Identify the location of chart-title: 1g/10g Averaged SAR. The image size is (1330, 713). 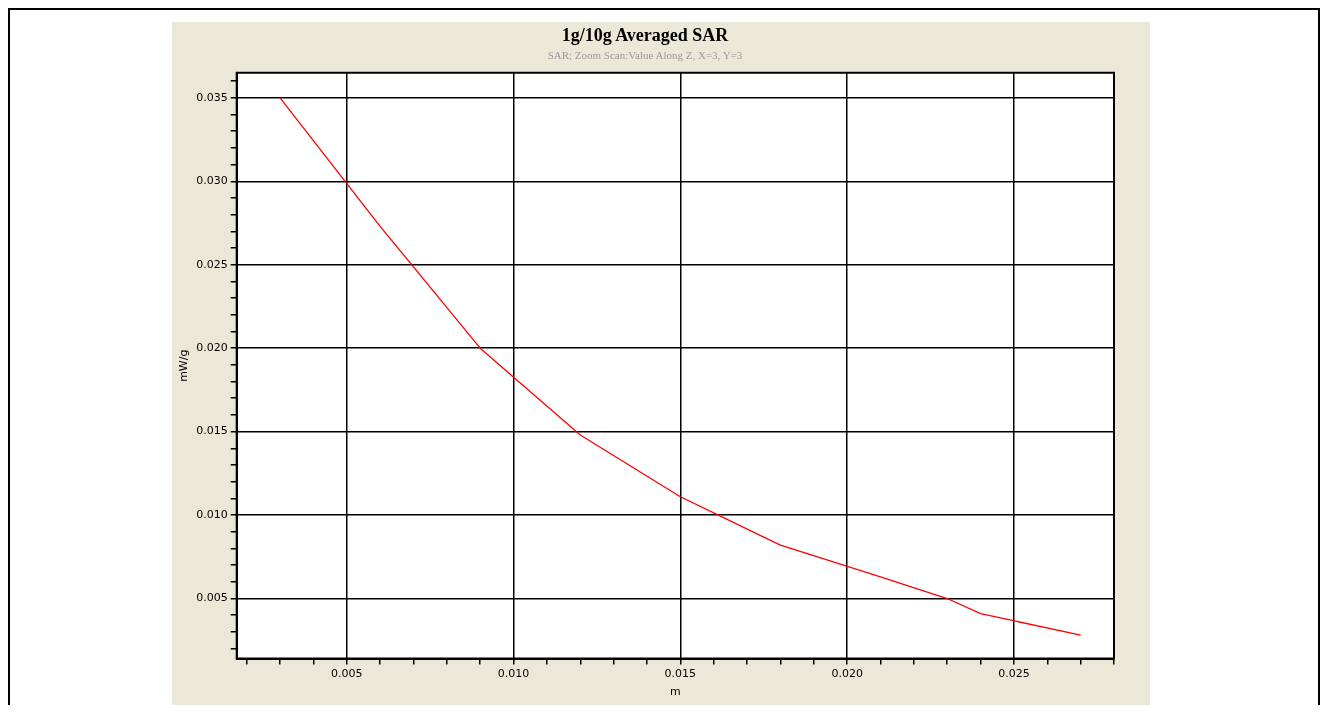
(645, 35).